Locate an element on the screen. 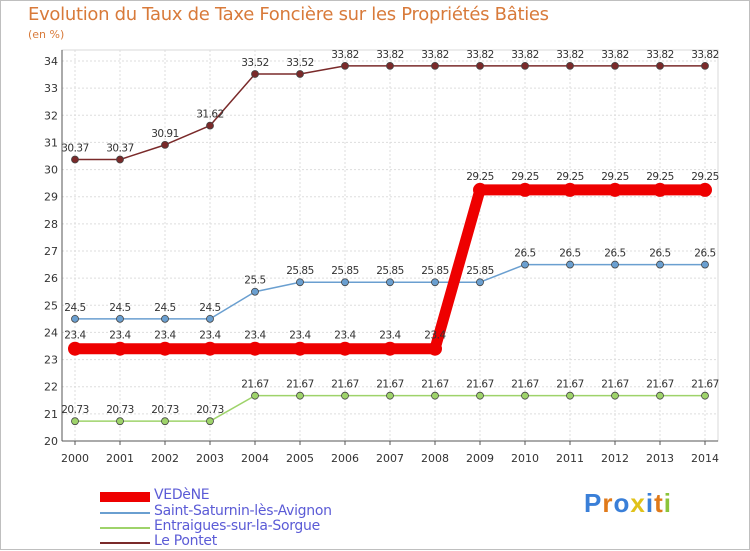  x-tick-label: 2011 is located at coordinates (570, 458).